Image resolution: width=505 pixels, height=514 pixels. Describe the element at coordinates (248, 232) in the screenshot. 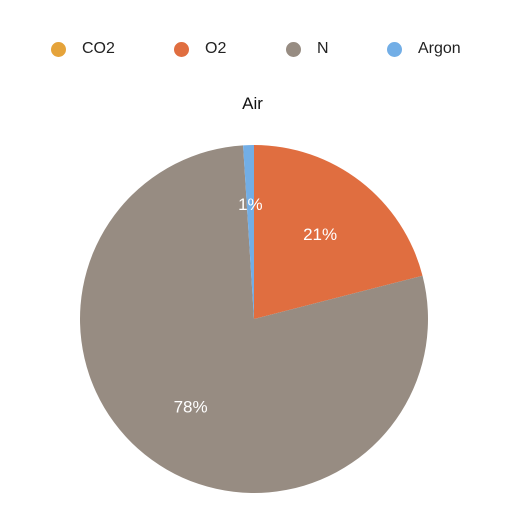

I see `pie-slice-argon` at that location.